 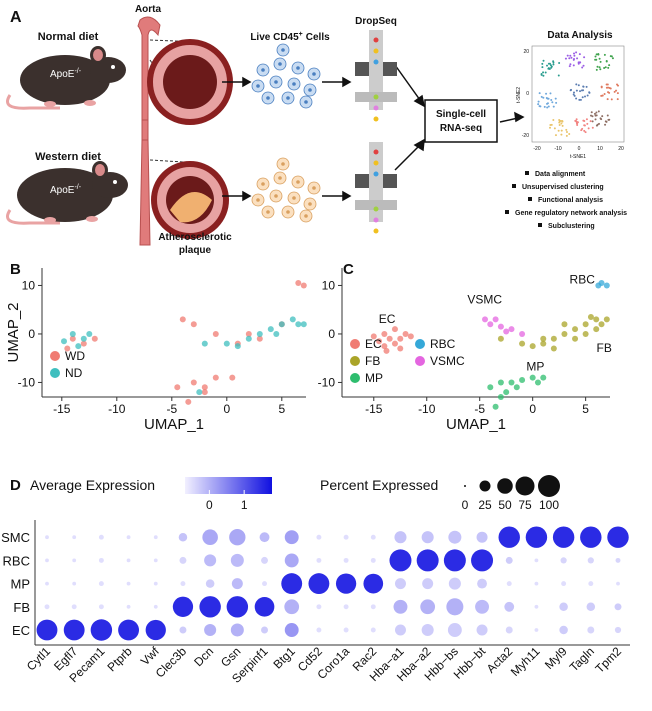 What do you see at coordinates (376, 21) in the screenshot?
I see `dropseq-label: DropSeq` at bounding box center [376, 21].